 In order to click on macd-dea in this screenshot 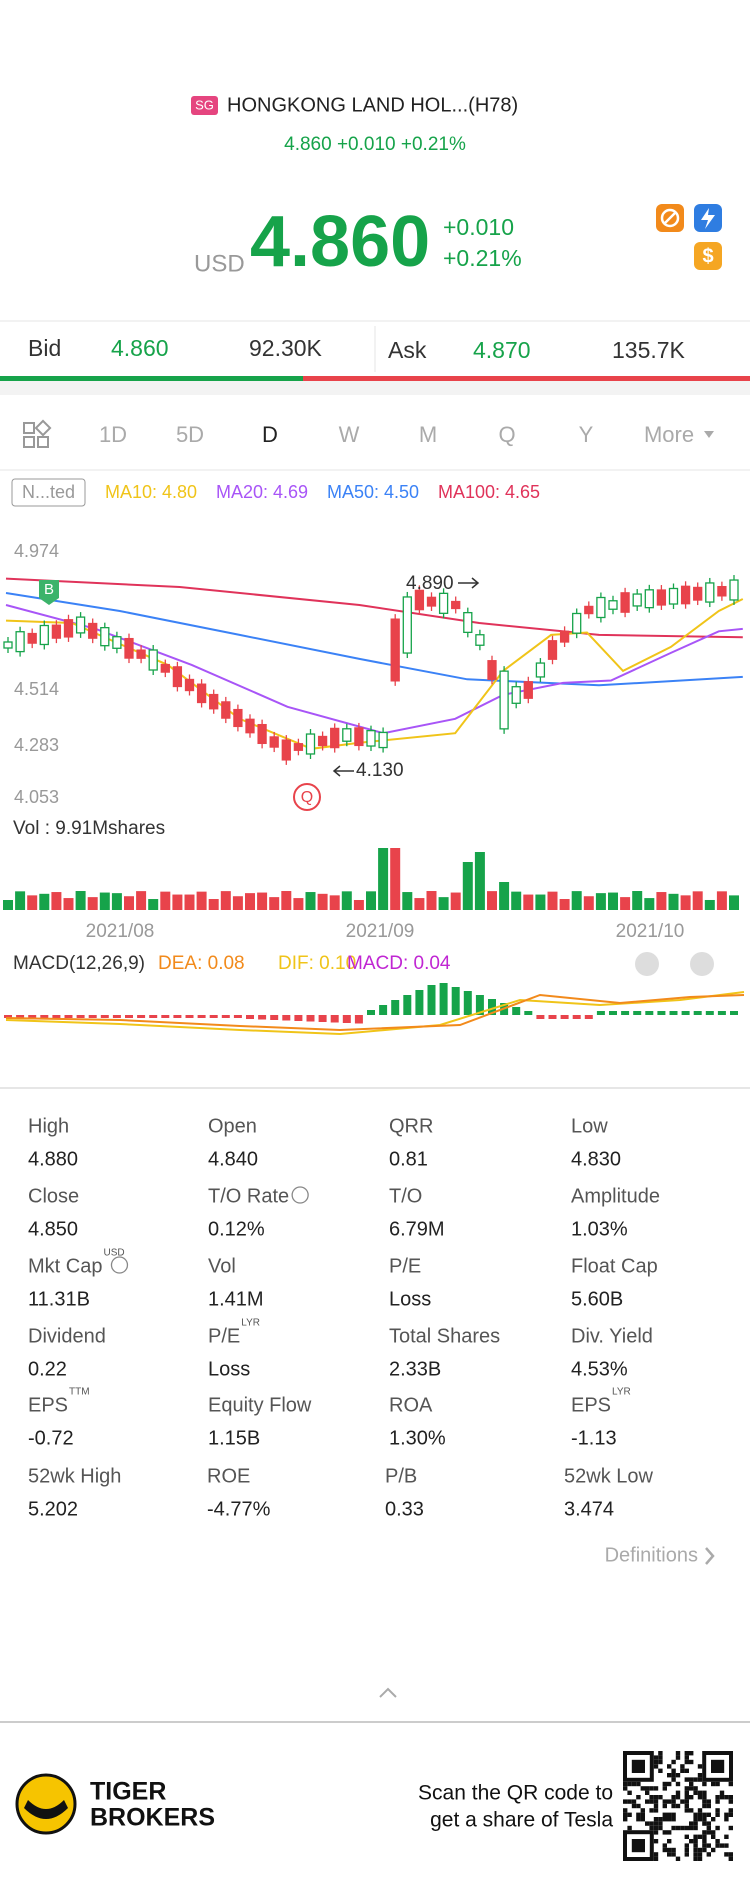, I will do `click(375, 1012)`.